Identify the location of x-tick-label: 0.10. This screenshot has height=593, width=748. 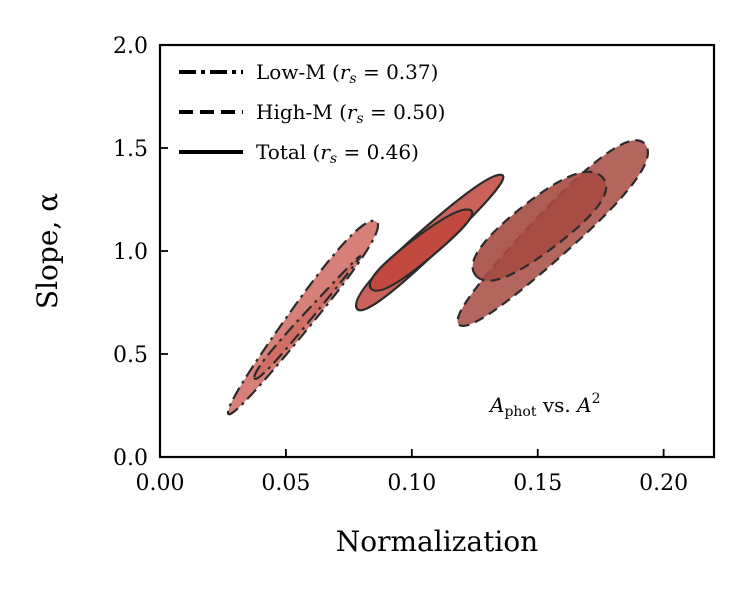
(411, 483).